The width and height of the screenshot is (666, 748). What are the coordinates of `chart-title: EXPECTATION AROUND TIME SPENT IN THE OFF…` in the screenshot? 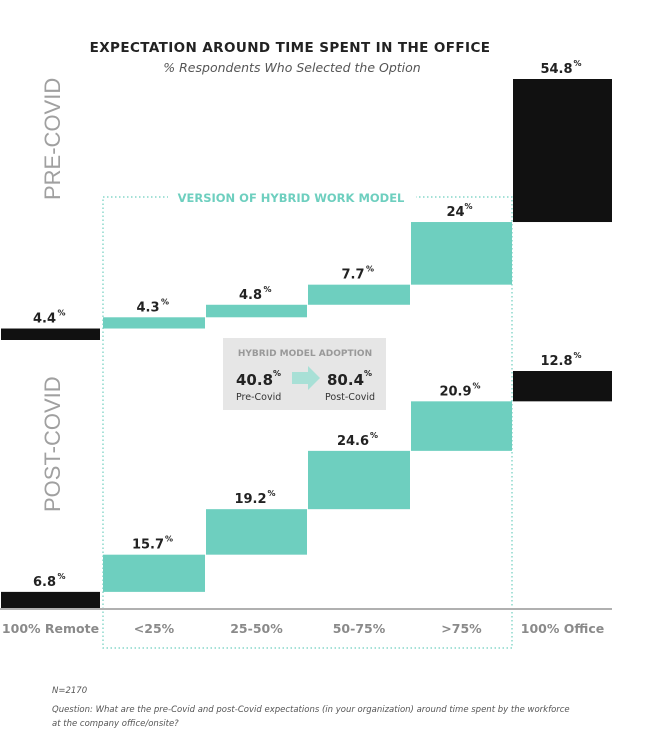 It's located at (290, 48).